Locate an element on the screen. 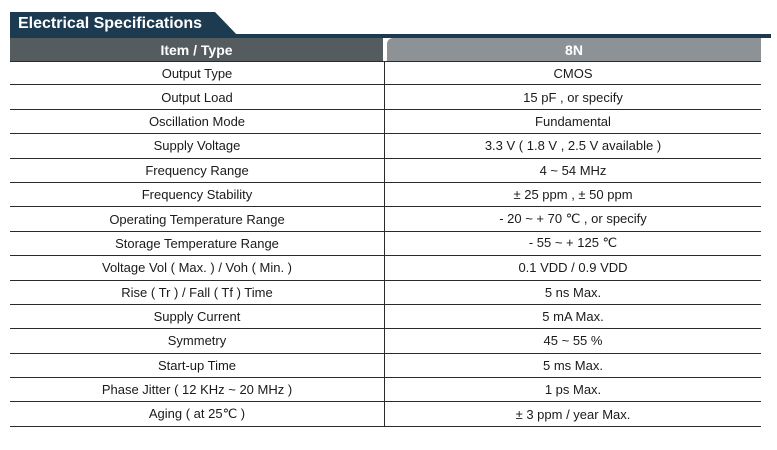 The height and width of the screenshot is (450, 777). spec-item-label: Phase Jitter ( 12 KHz ~ 20 MHz ) is located at coordinates (197, 390).